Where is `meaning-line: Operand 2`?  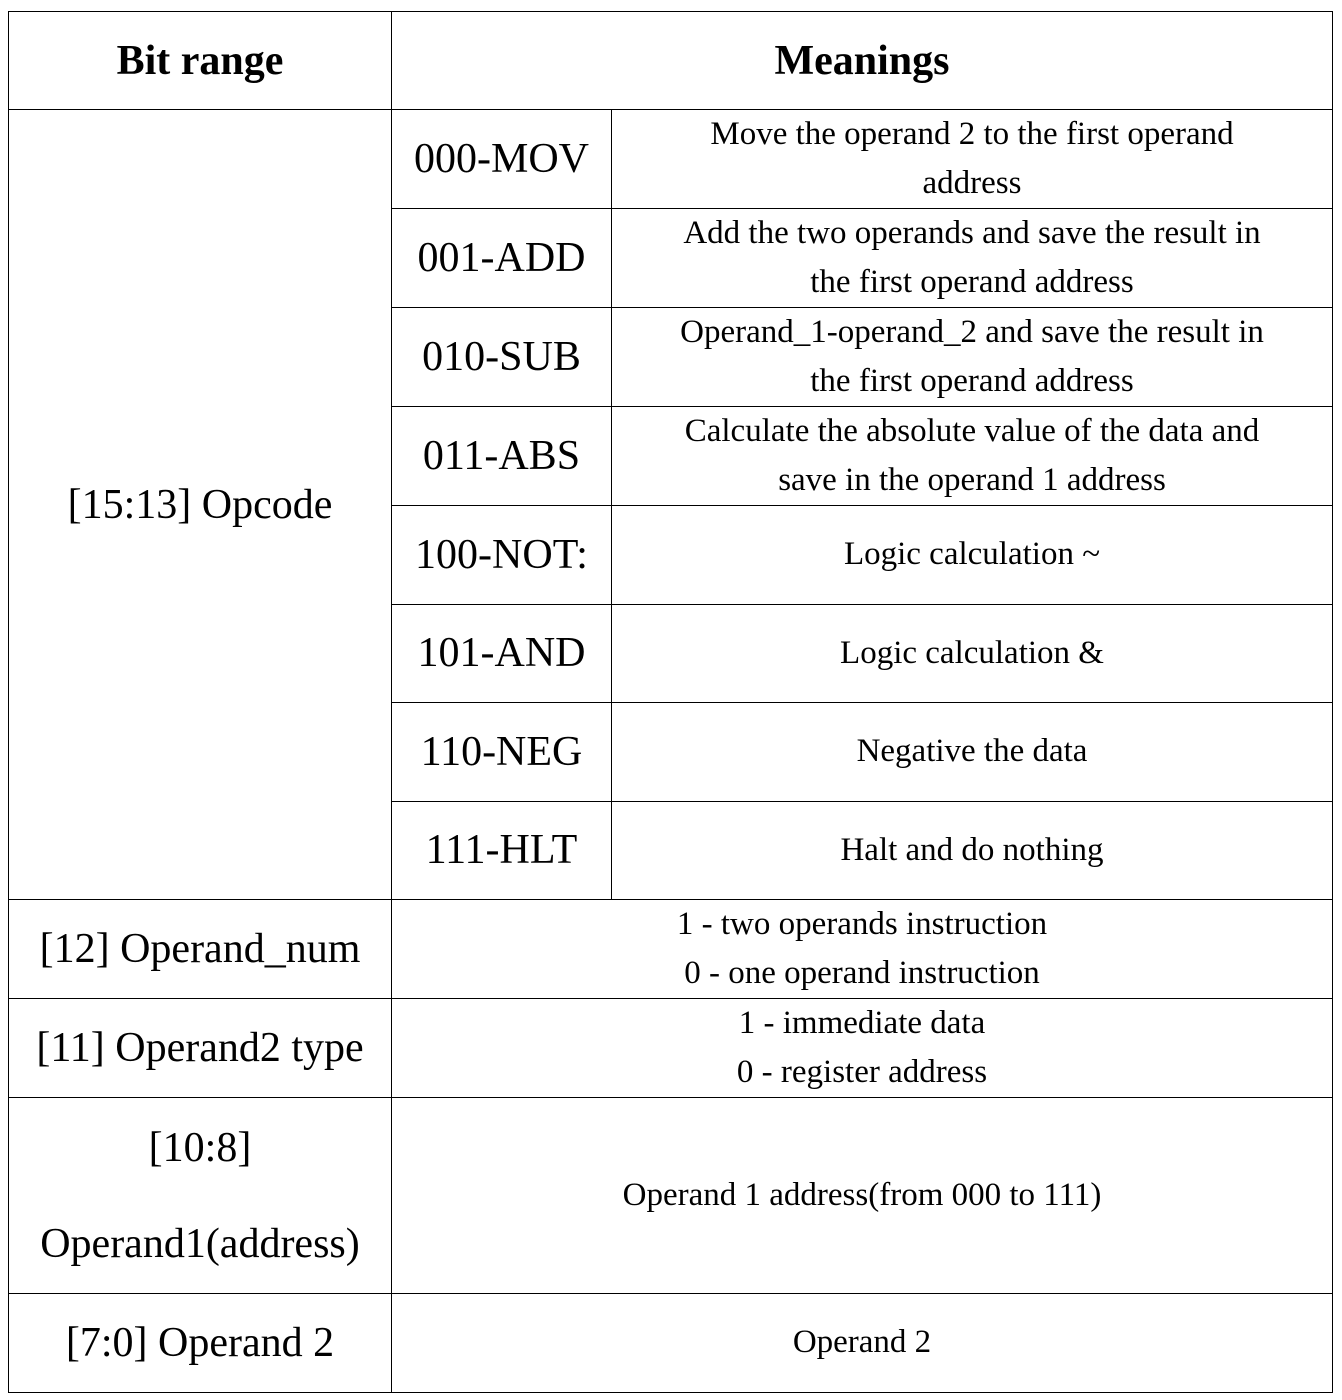 meaning-line: Operand 2 is located at coordinates (862, 1342).